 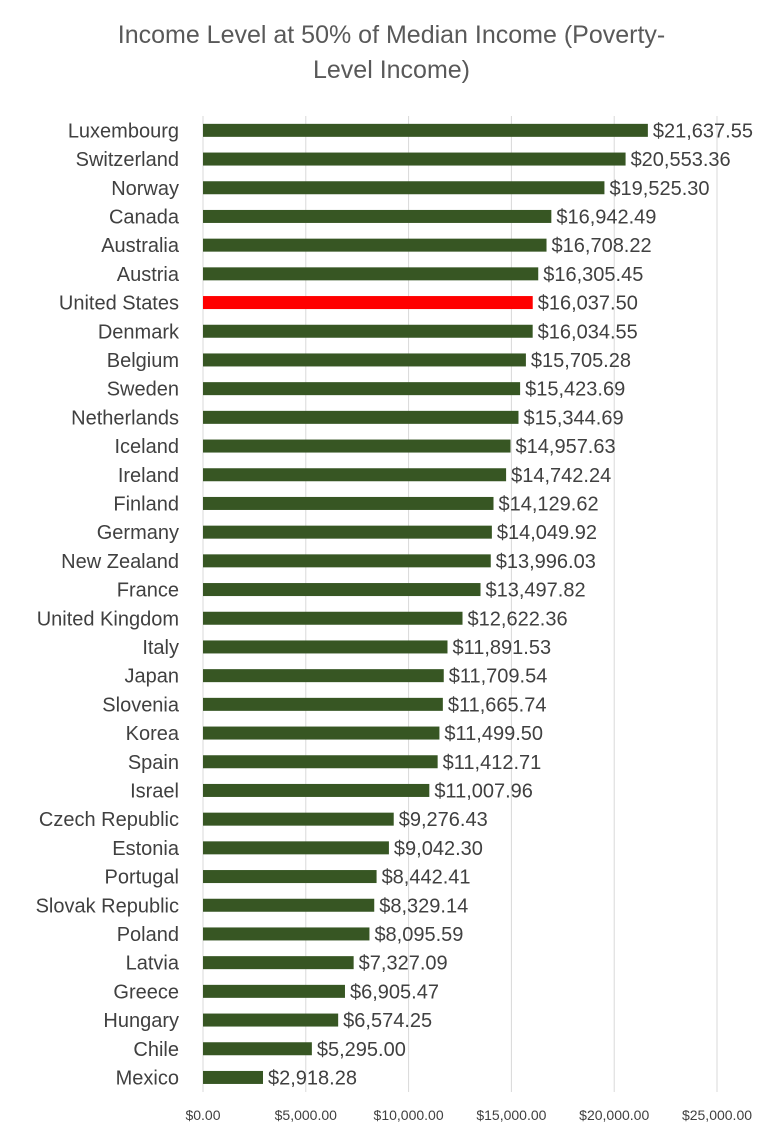 I want to click on data-label: $11,412.71, so click(x=492, y=763).